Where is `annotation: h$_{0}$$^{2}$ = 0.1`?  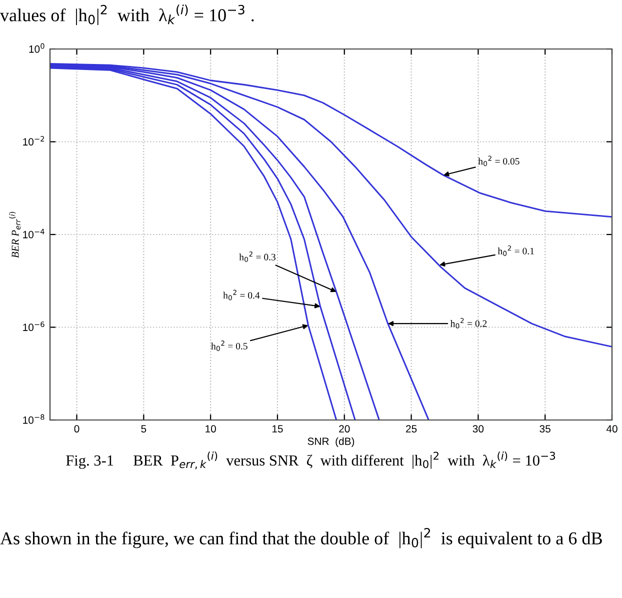
annotation: h$_{0}$$^{2}$ = 0.1 is located at coordinates (516, 250).